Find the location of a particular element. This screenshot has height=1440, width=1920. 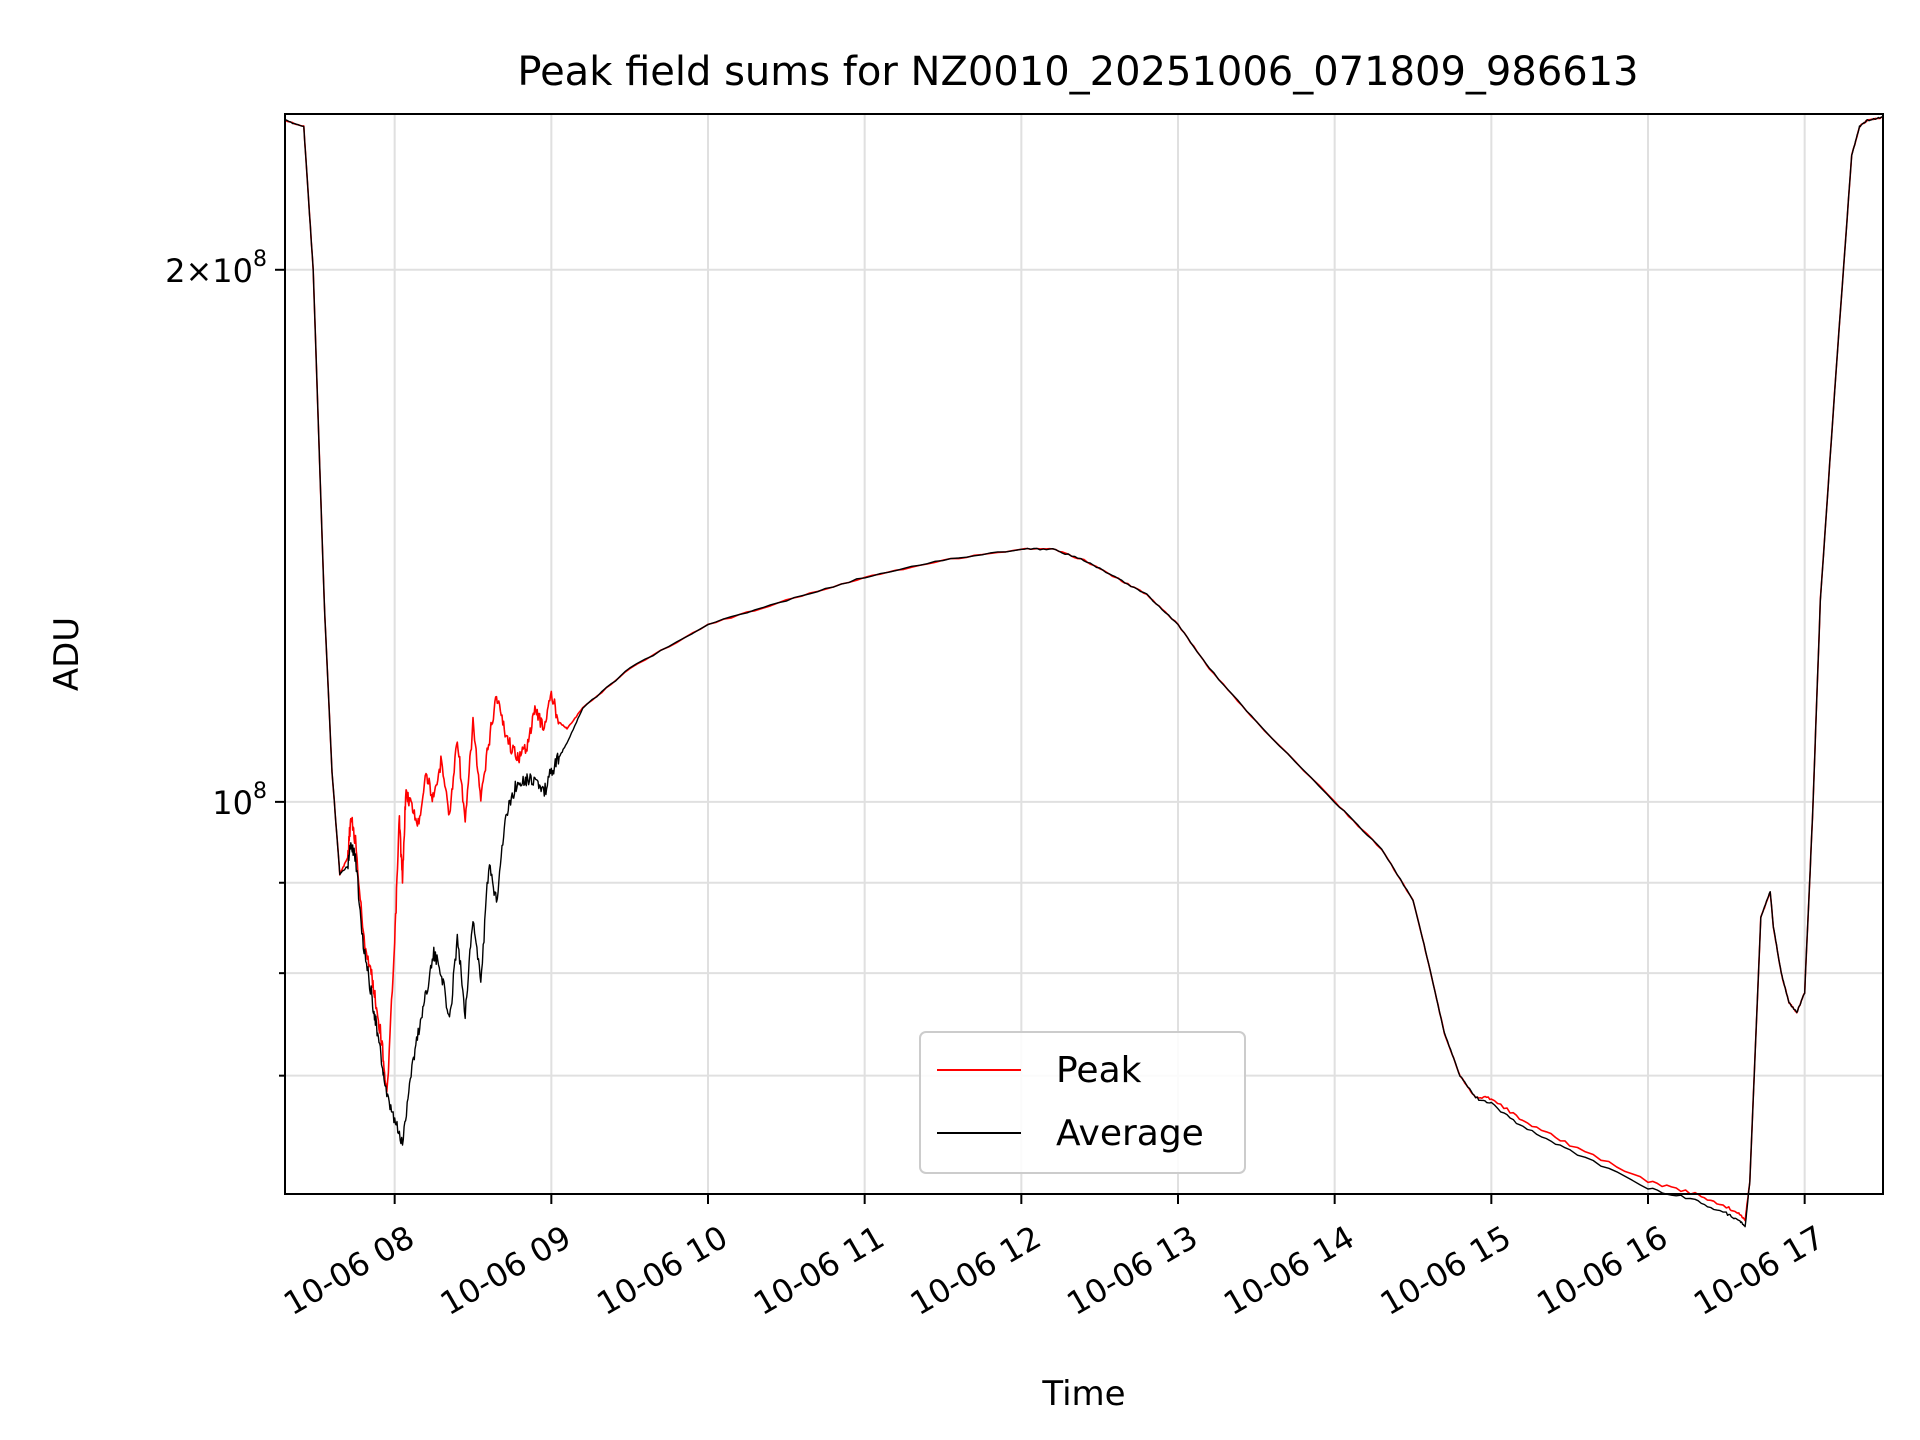

legend-label-average: Average is located at coordinates (1130, 1133).